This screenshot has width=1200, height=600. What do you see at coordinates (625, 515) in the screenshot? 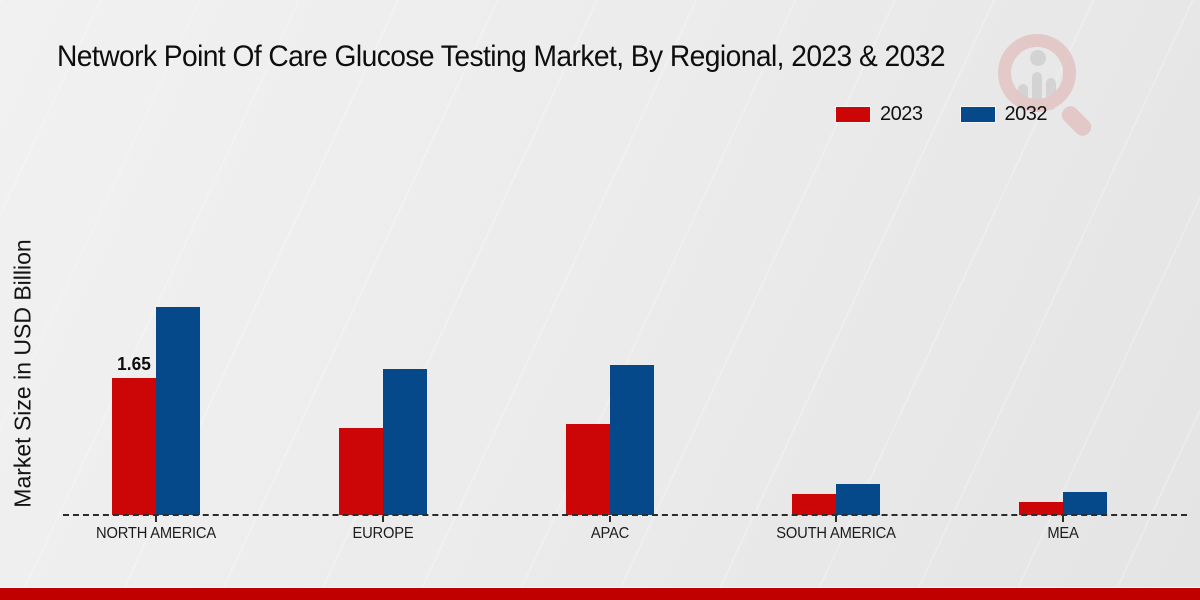
I see `zero-baseline` at bounding box center [625, 515].